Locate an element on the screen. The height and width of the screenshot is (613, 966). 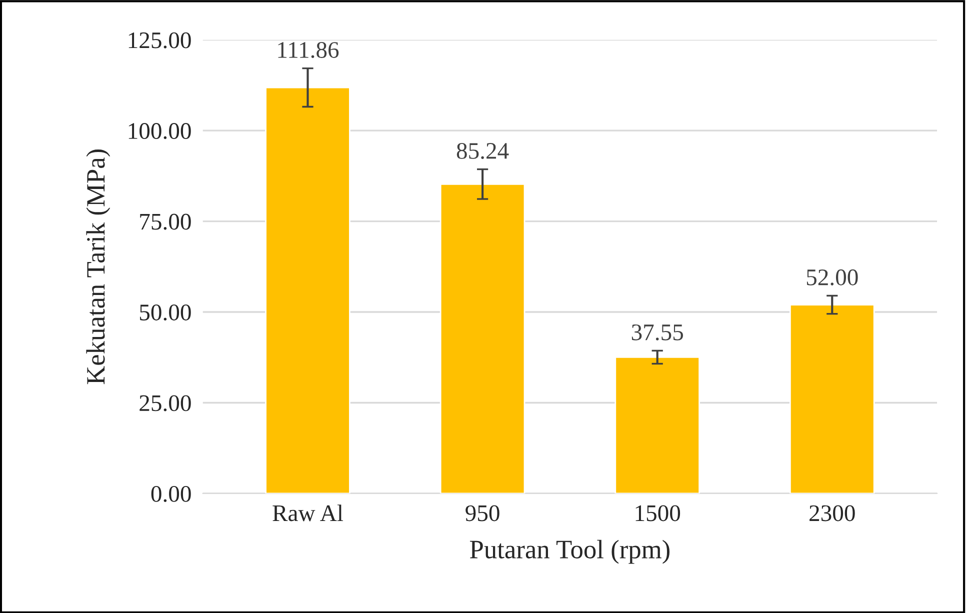
x-tick-label: 1500 is located at coordinates (658, 513).